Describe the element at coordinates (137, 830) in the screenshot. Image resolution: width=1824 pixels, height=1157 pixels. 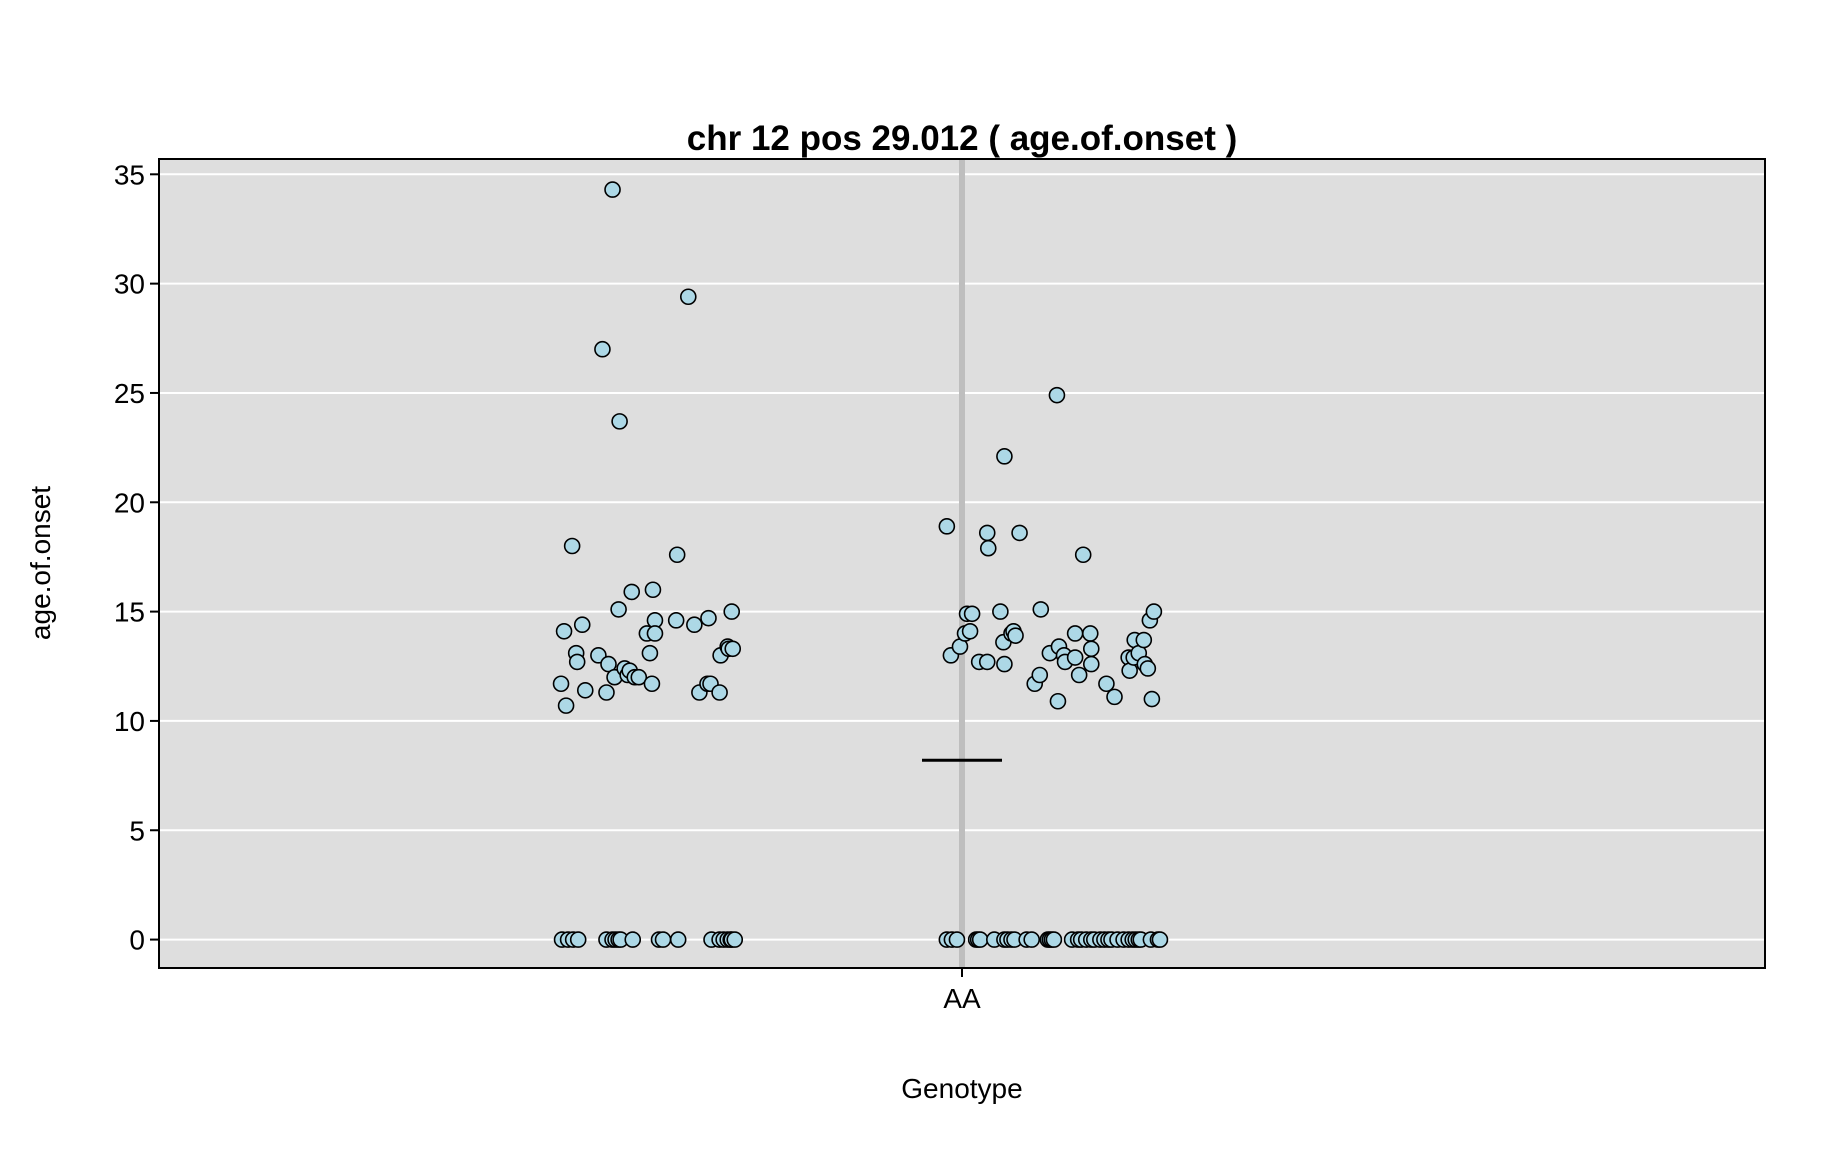
I see `y-tick-label-5: 5` at that location.